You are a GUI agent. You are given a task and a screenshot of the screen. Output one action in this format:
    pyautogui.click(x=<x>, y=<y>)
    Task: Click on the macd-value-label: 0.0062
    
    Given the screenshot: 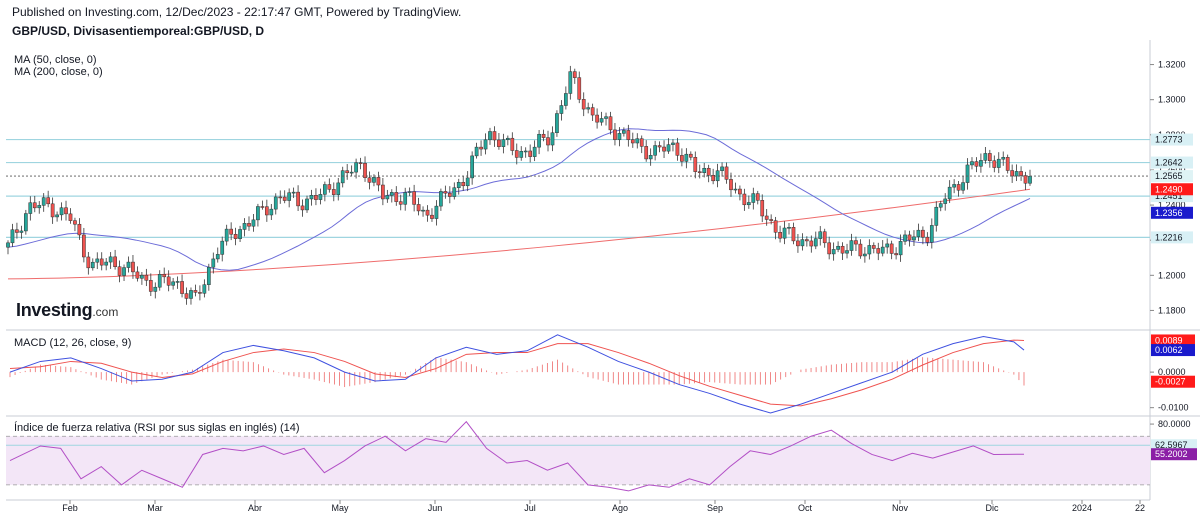 What is the action you would take?
    pyautogui.click(x=1169, y=350)
    